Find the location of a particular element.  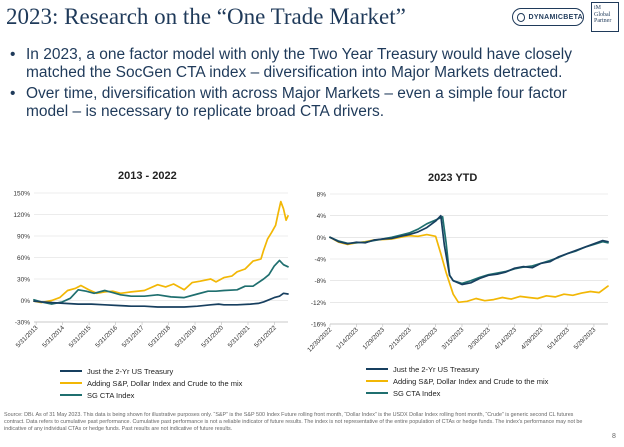

y-tick-label: -12% is located at coordinates (318, 303).